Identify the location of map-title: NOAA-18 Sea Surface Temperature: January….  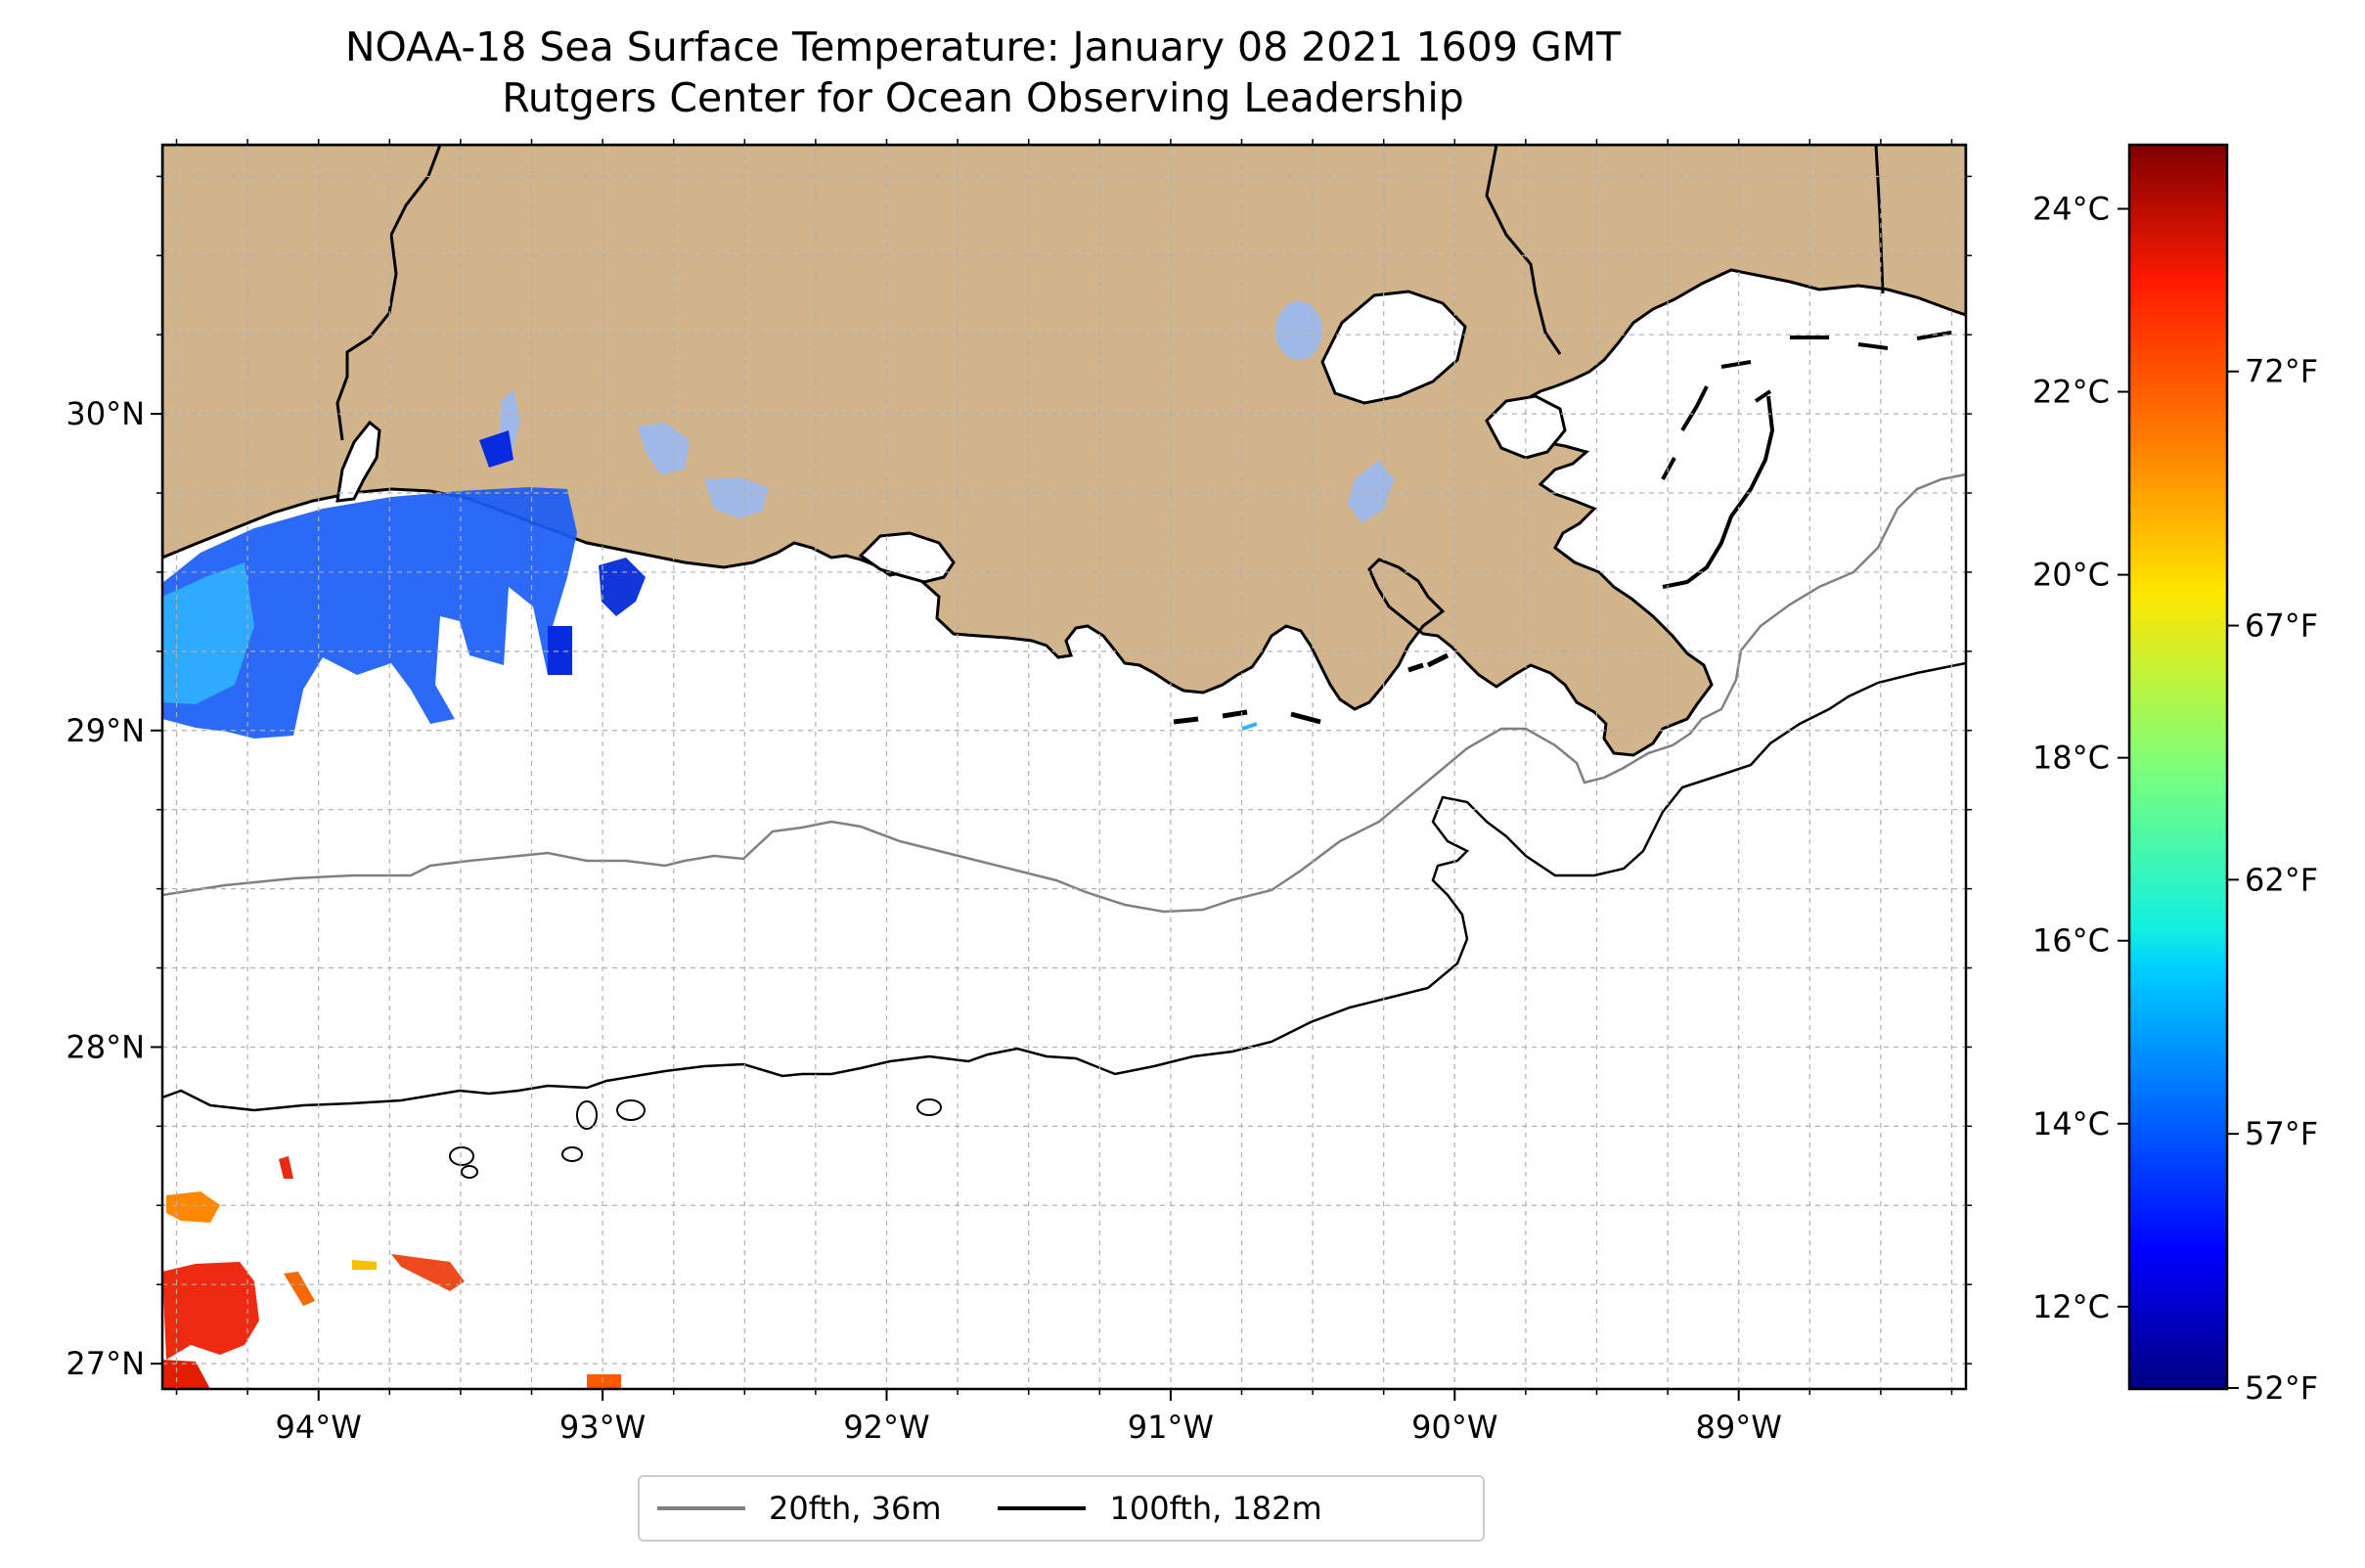
(983, 72).